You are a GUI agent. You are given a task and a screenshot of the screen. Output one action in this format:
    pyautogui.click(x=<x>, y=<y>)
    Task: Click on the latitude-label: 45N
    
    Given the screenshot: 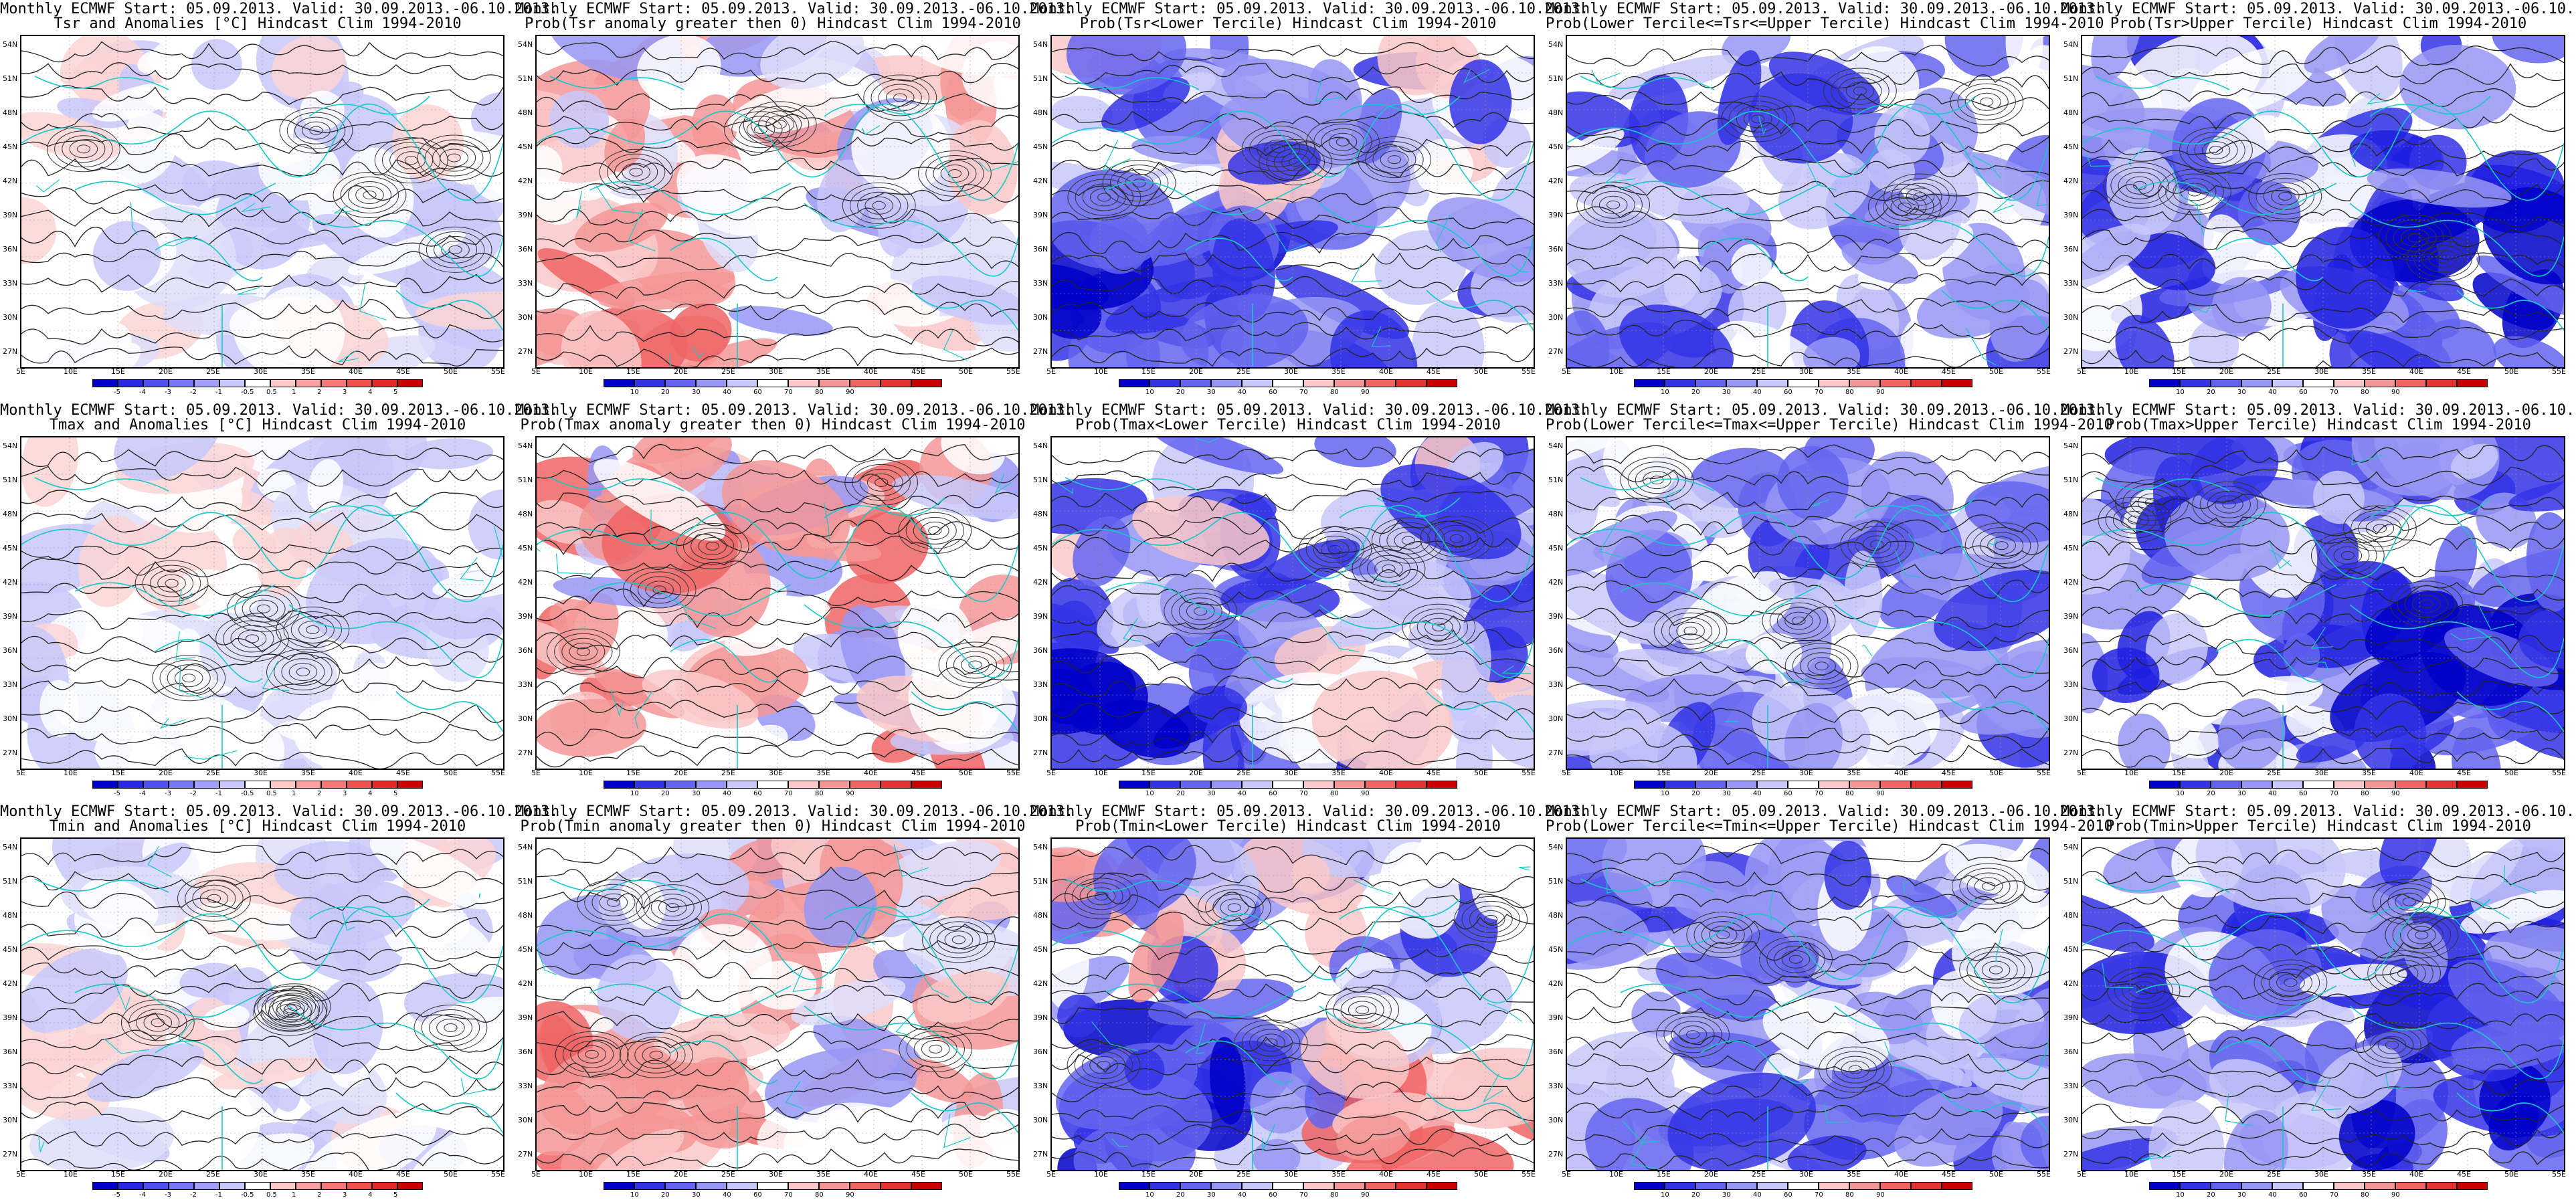 What is the action you would take?
    pyautogui.click(x=2071, y=548)
    